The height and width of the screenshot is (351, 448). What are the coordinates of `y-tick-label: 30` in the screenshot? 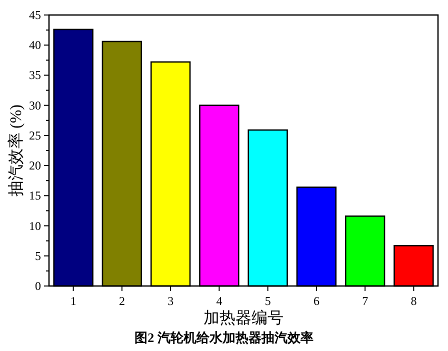 It's located at (35, 105).